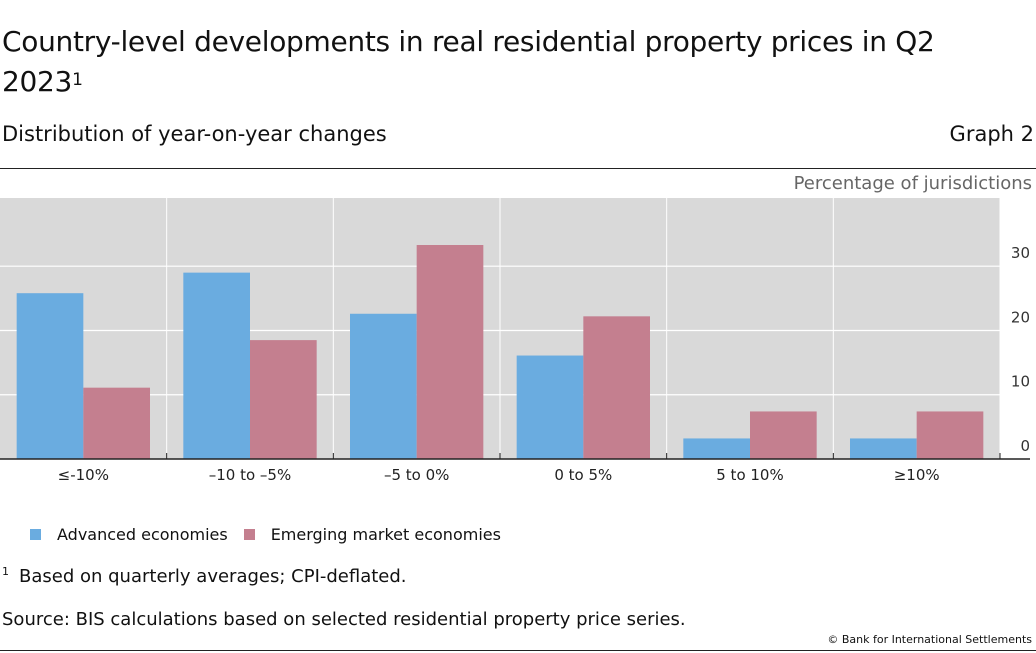 The height and width of the screenshot is (653, 1036). I want to click on x-tick-label: 0 to 5%, so click(583, 475).